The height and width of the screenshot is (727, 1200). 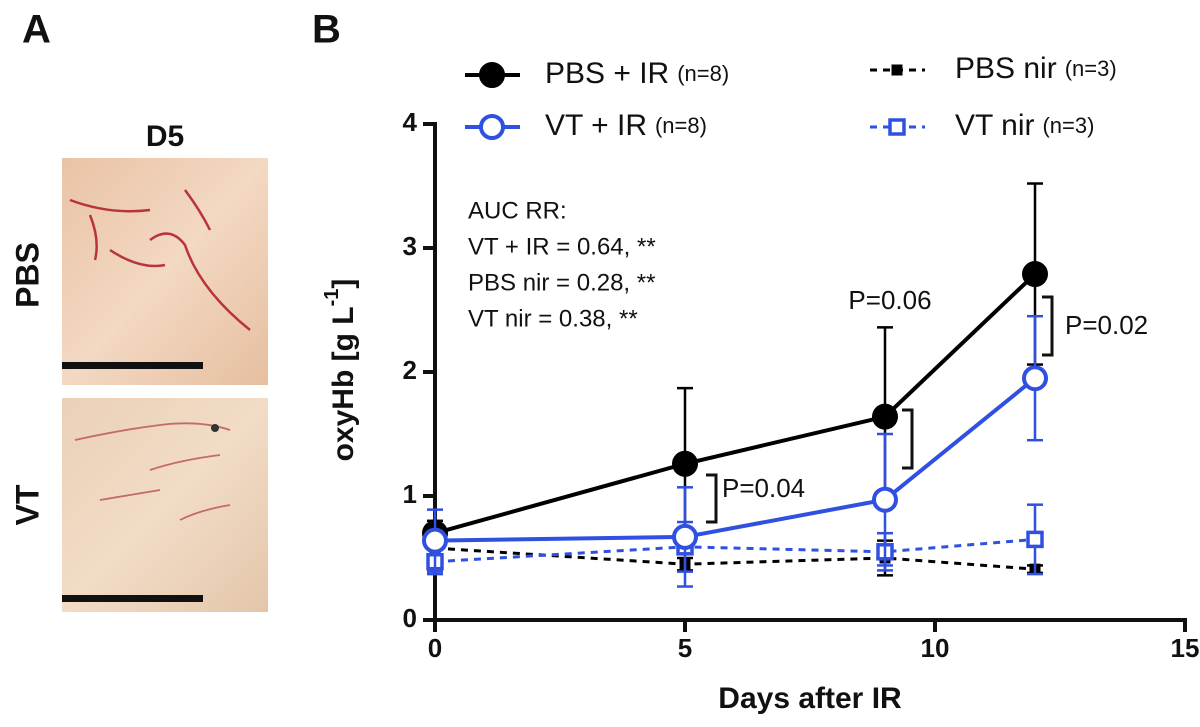 What do you see at coordinates (410, 618) in the screenshot?
I see `y-tick-label: 0` at bounding box center [410, 618].